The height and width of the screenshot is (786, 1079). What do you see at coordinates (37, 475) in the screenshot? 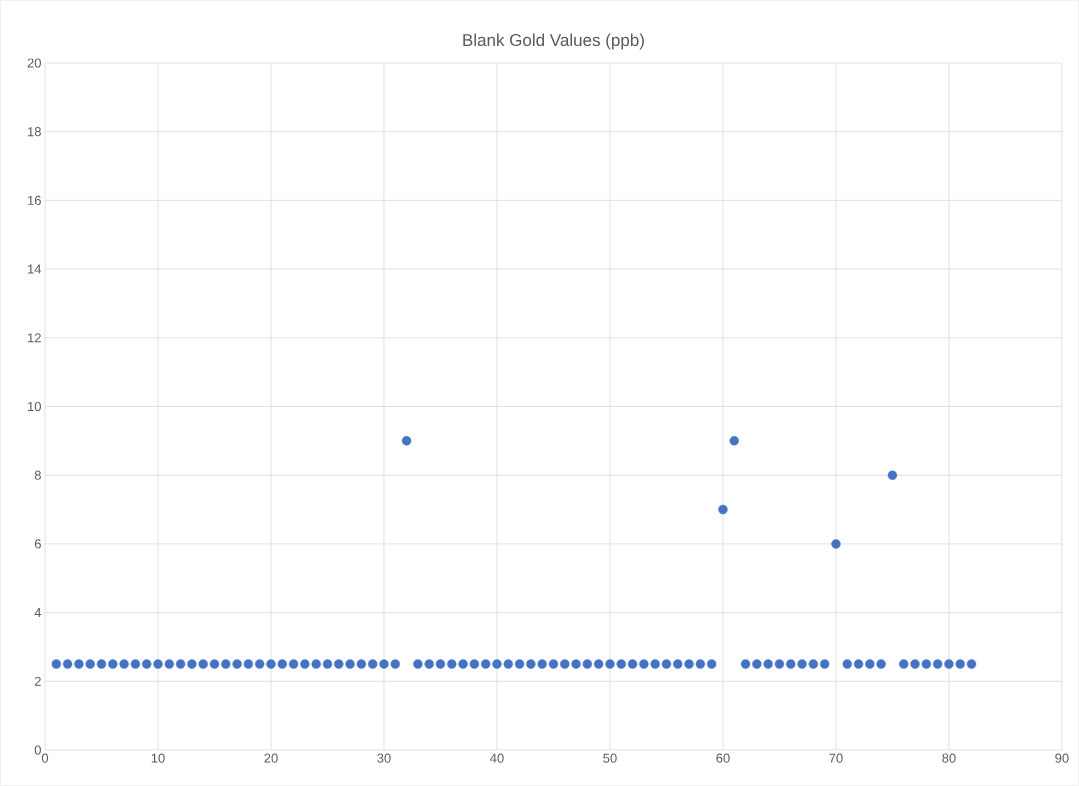
I see `y-tick-label: 8` at bounding box center [37, 475].